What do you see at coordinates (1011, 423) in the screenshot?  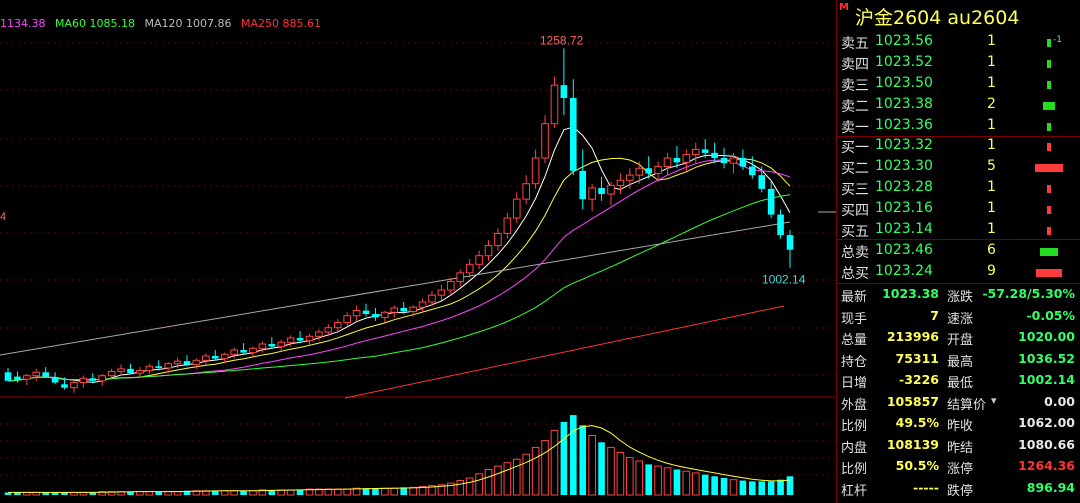 I see `stat-item: 昨收 1062.00` at bounding box center [1011, 423].